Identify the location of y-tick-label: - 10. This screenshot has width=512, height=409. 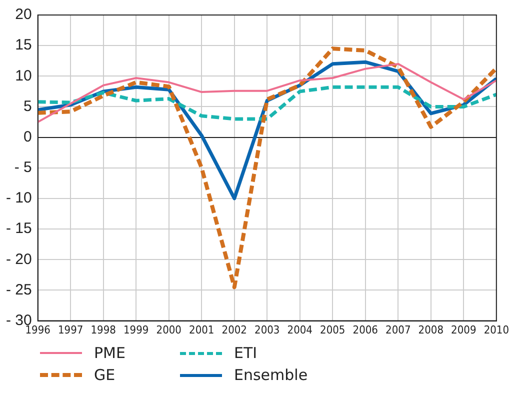
(19, 198).